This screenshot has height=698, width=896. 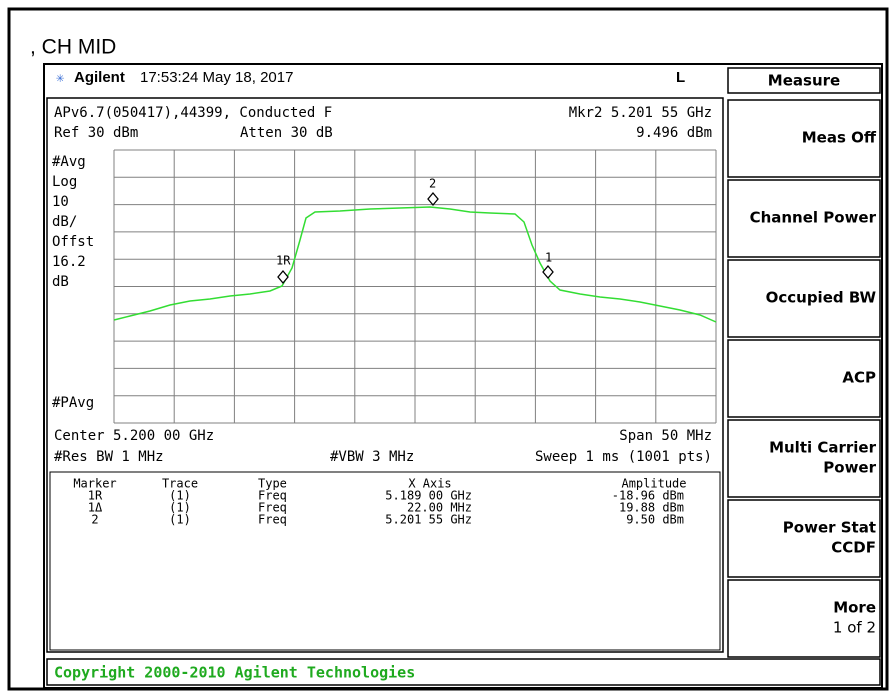 I want to click on table-cell: 2, so click(x=94, y=520).